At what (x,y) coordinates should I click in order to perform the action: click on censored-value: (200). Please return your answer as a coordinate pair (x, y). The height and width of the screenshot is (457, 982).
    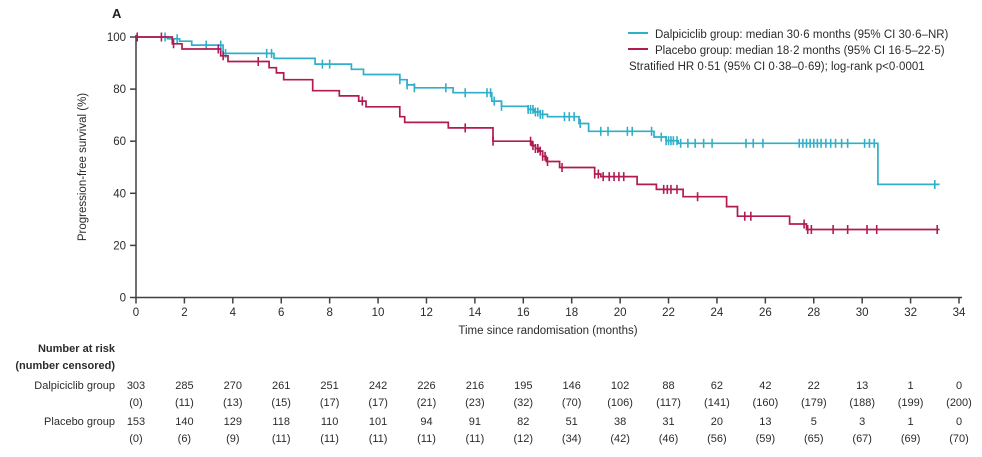
    Looking at the image, I should click on (959, 403).